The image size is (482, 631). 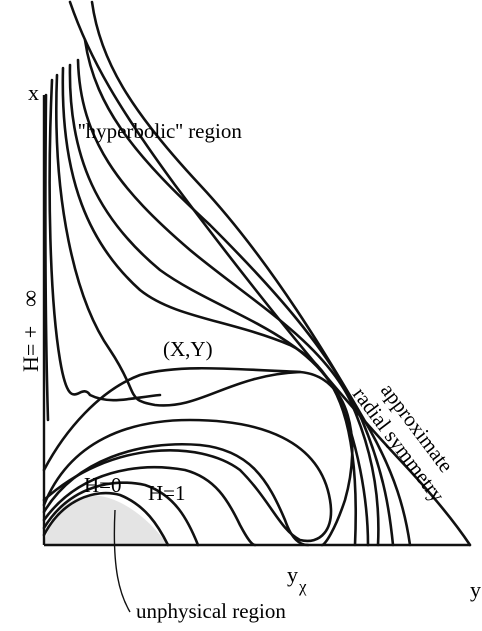 What do you see at coordinates (122, 561) in the screenshot?
I see `unphysical-pointer` at bounding box center [122, 561].